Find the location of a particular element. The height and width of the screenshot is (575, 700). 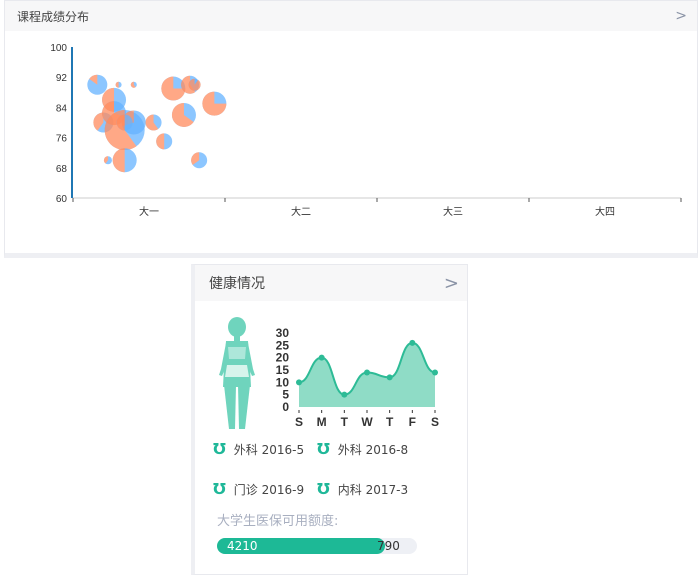

insurance-label: 大学生医保可用额度: is located at coordinates (278, 521).